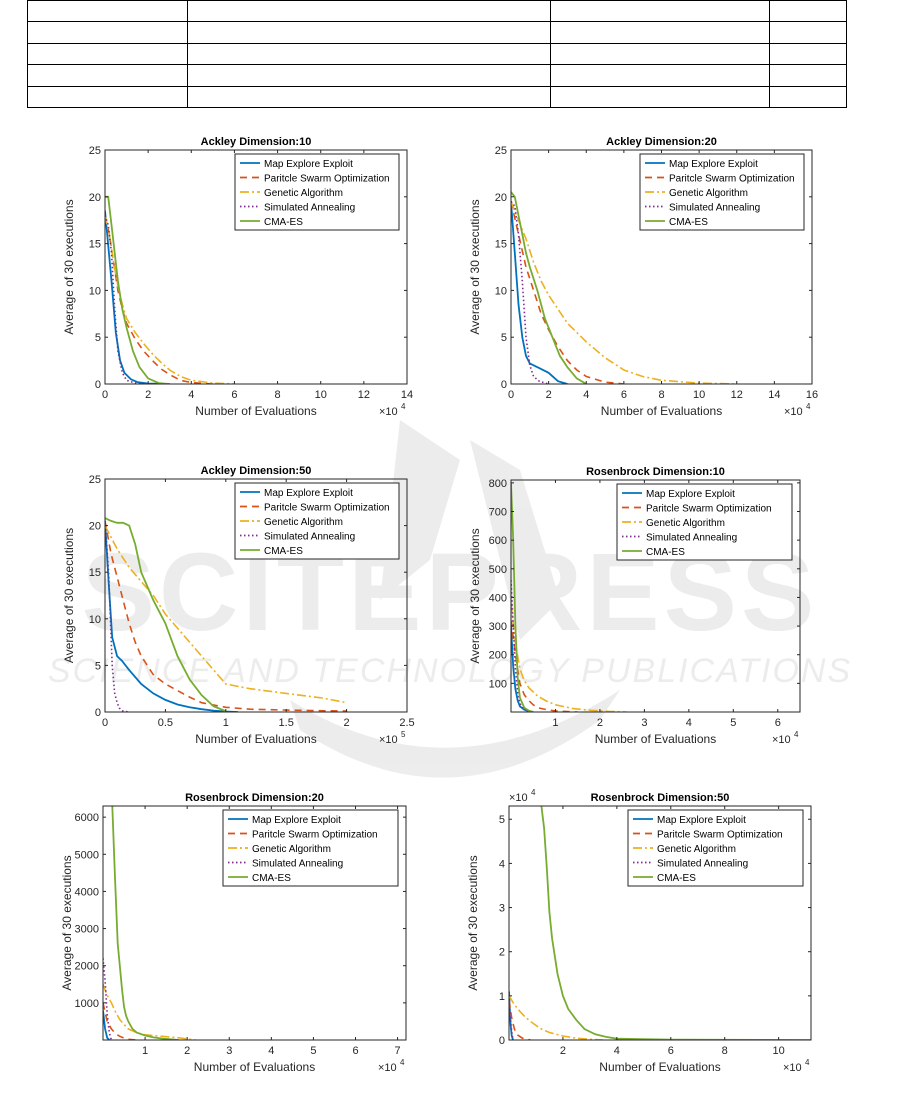 Image resolution: width=901 pixels, height=1108 pixels. Describe the element at coordinates (255, 411) in the screenshot. I see `x-axis-label: Number of Evaluations` at that location.